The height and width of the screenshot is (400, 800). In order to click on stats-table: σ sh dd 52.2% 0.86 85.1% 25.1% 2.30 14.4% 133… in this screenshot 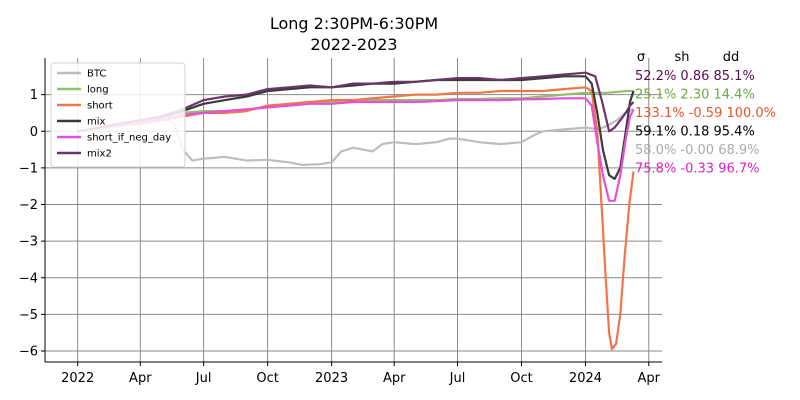, I will do `click(705, 113)`.